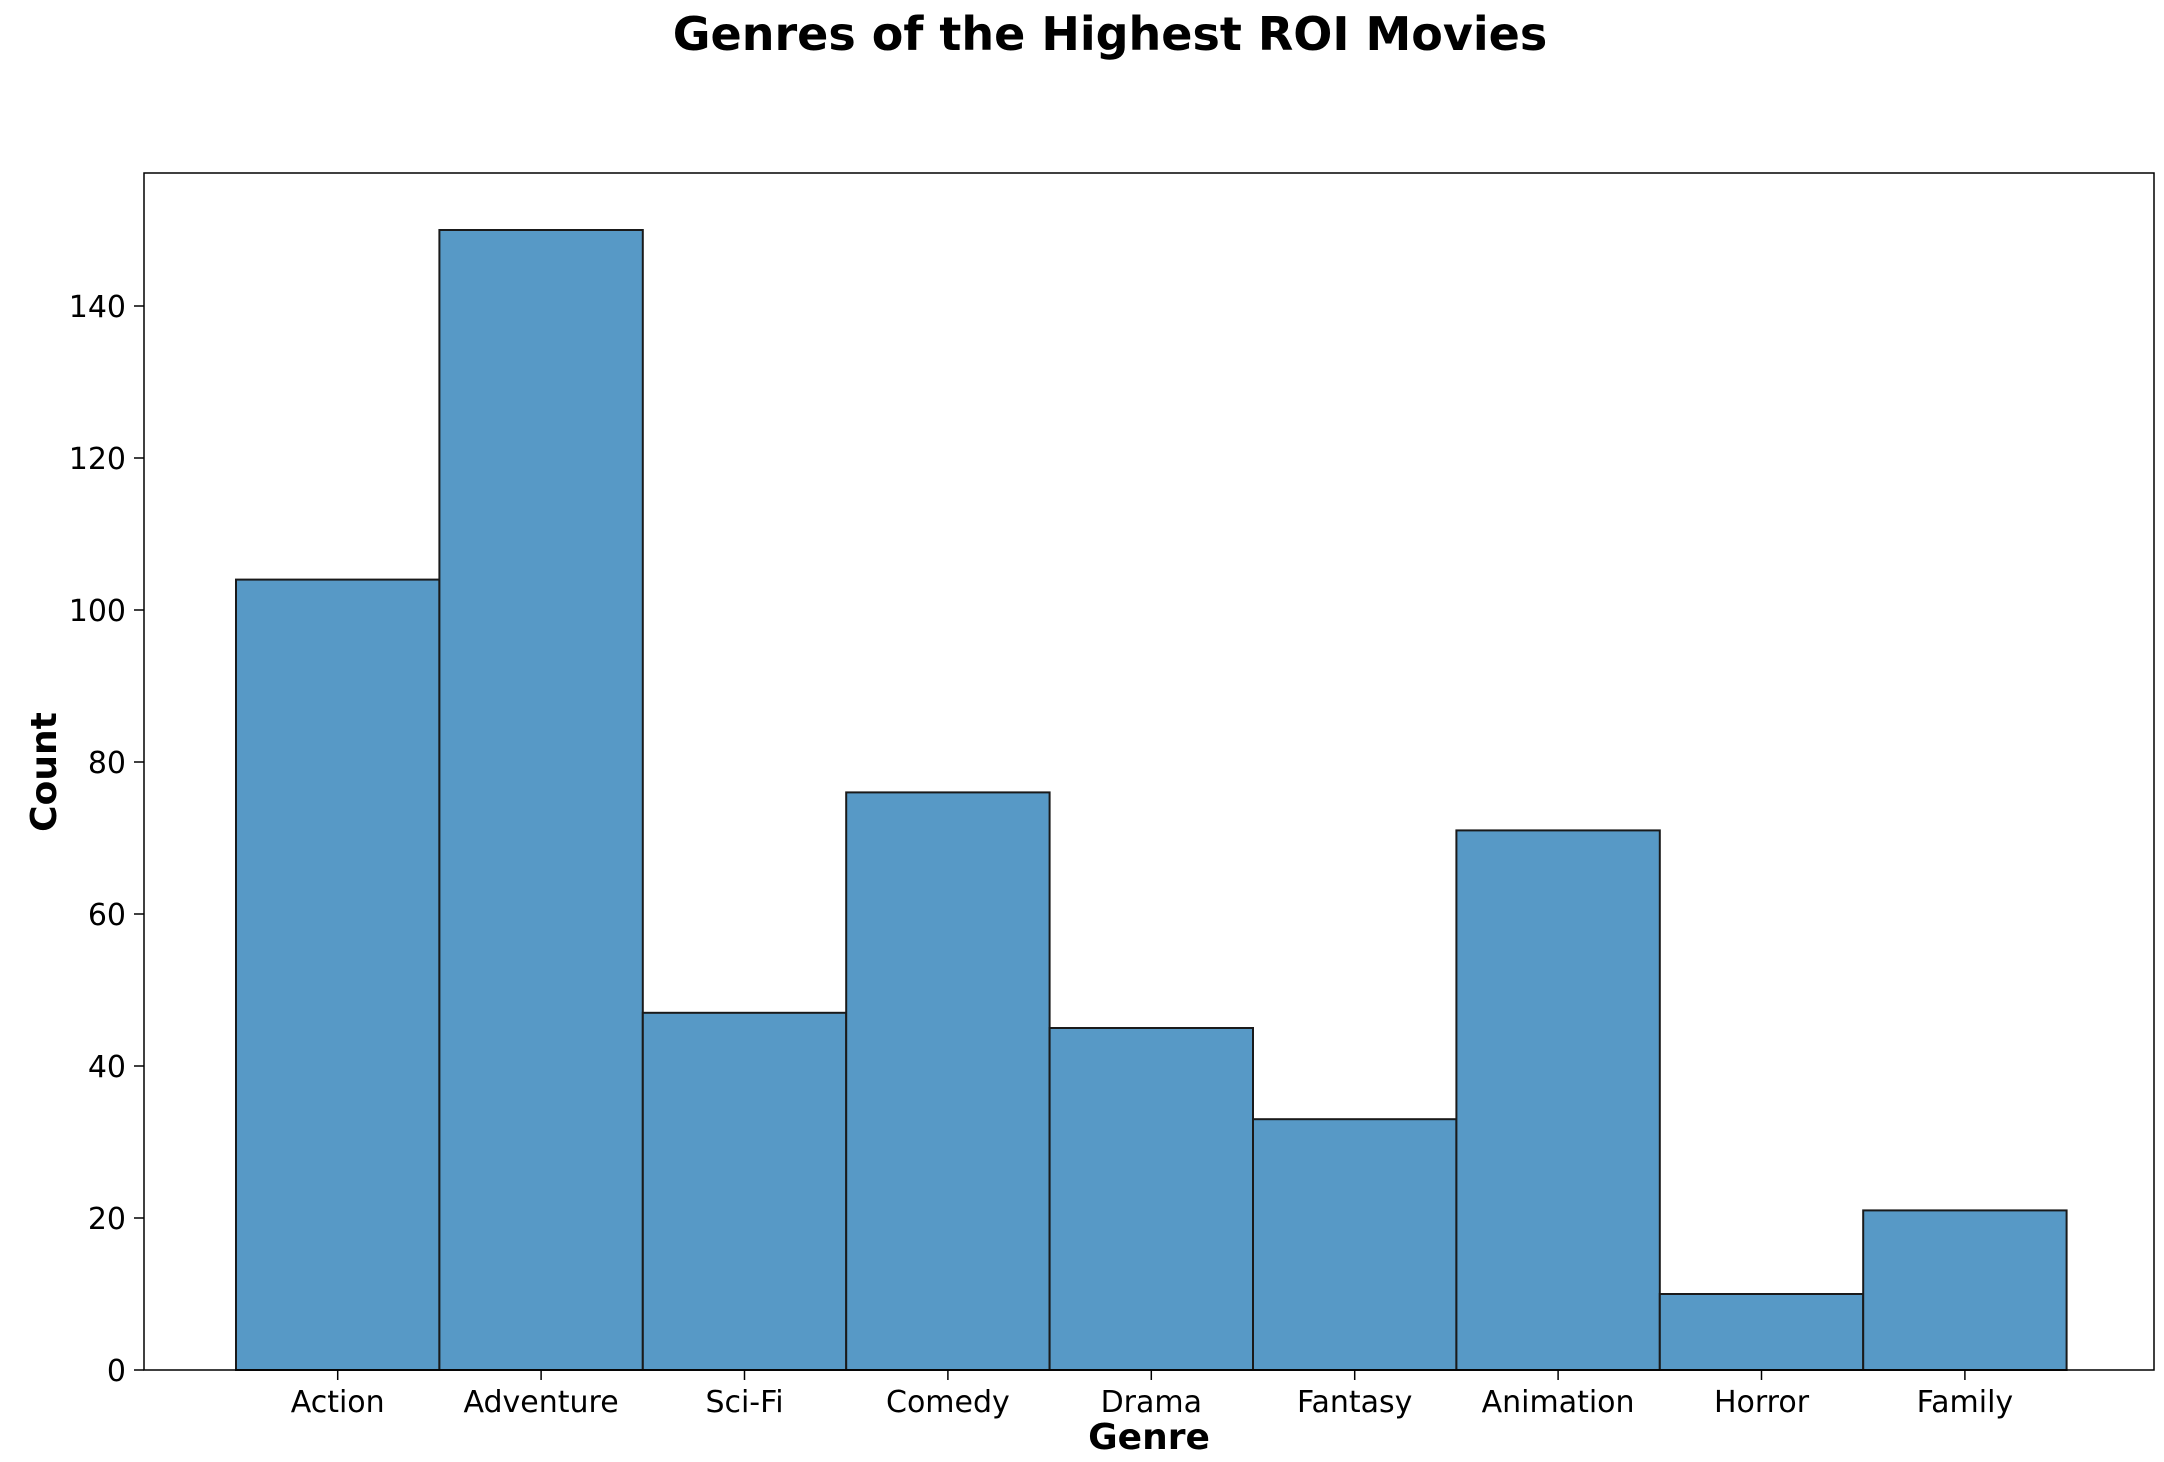 Image resolution: width=2164 pixels, height=1462 pixels. I want to click on x-tick-label: Animation, so click(1558, 1402).